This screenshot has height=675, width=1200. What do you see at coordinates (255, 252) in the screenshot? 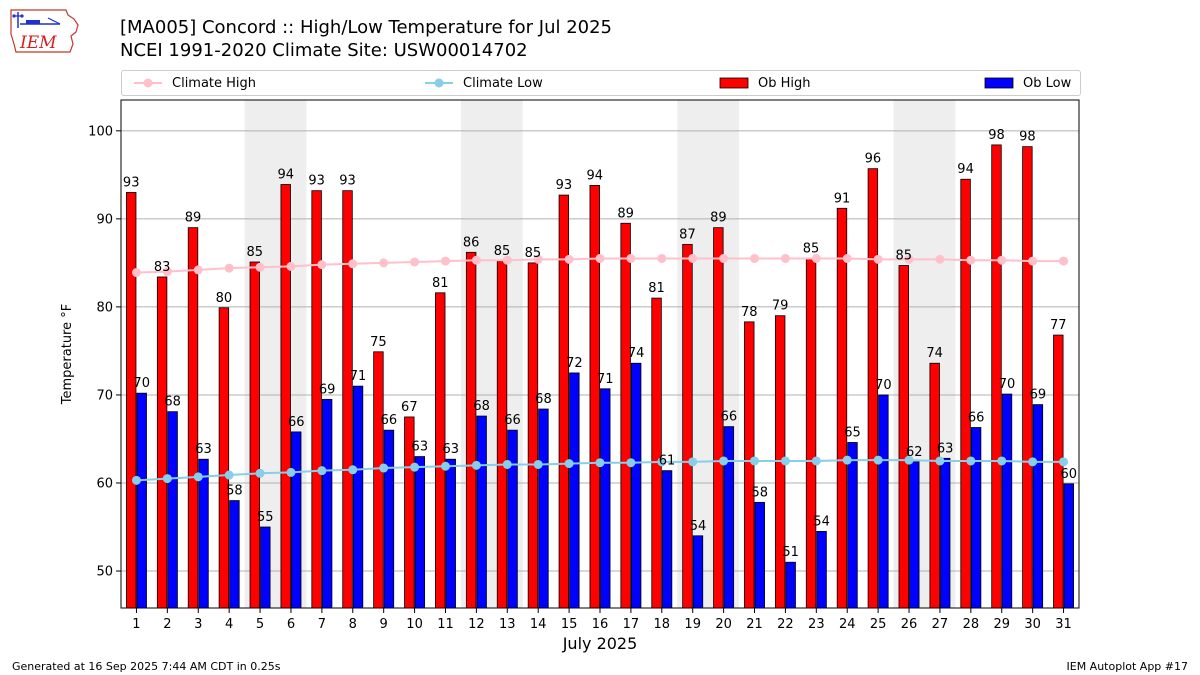
I see `ob-high-label: 85` at bounding box center [255, 252].